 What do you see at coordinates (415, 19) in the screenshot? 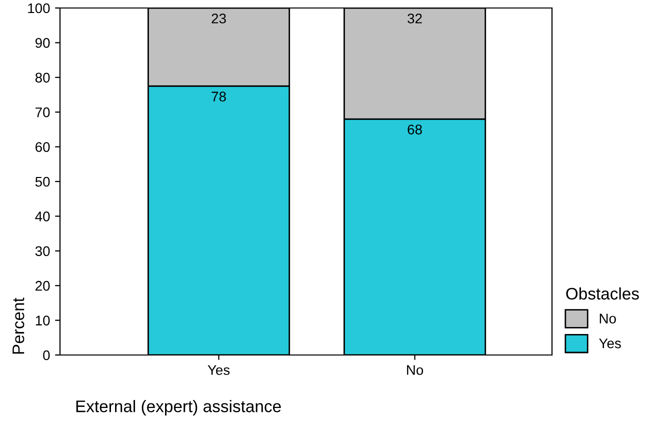
I see `data-label: 32` at bounding box center [415, 19].